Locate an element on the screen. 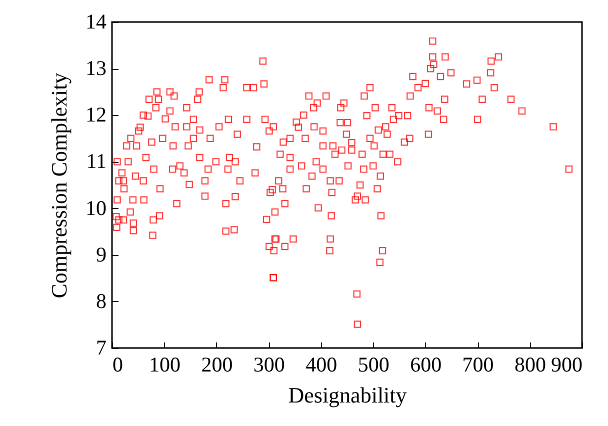 Image resolution: width=608 pixels, height=426 pixels. x-axis-title: Designability is located at coordinates (347, 395).